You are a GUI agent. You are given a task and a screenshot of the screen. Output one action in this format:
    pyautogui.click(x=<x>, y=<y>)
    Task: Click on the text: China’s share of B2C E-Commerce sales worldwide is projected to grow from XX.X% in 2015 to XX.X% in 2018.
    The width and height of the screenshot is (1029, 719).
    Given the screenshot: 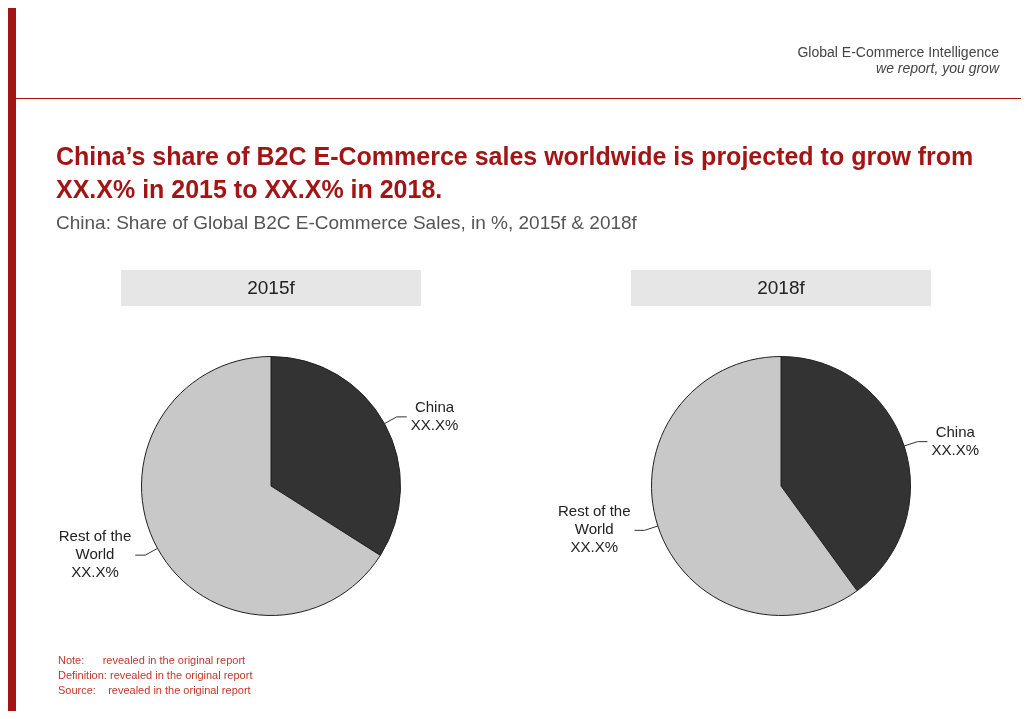 What is the action you would take?
    pyautogui.click(x=515, y=173)
    